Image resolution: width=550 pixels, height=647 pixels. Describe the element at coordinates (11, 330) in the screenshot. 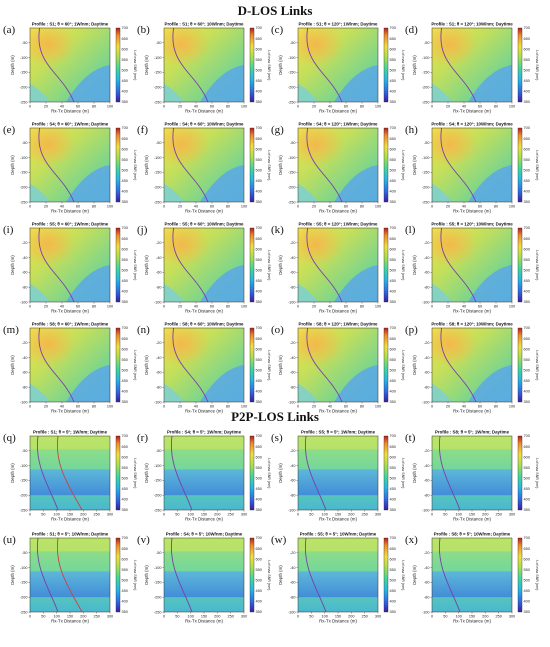

I see `panel-letter: (m)` at that location.